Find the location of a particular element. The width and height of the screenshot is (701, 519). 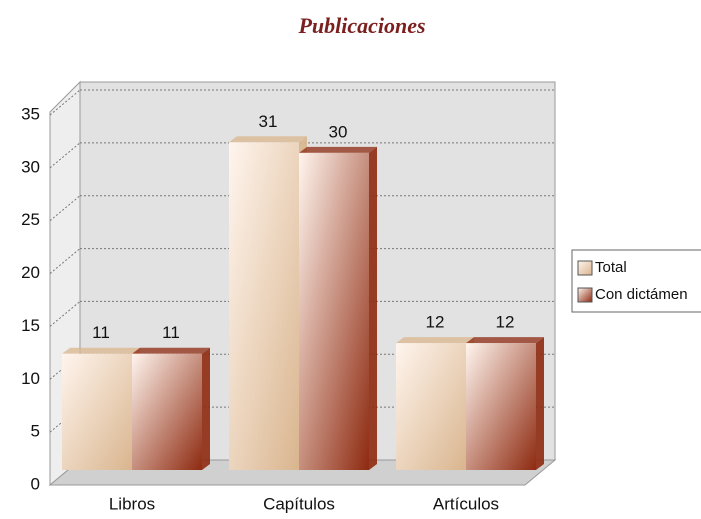

legend: Total Con dictámen is located at coordinates (636, 281).